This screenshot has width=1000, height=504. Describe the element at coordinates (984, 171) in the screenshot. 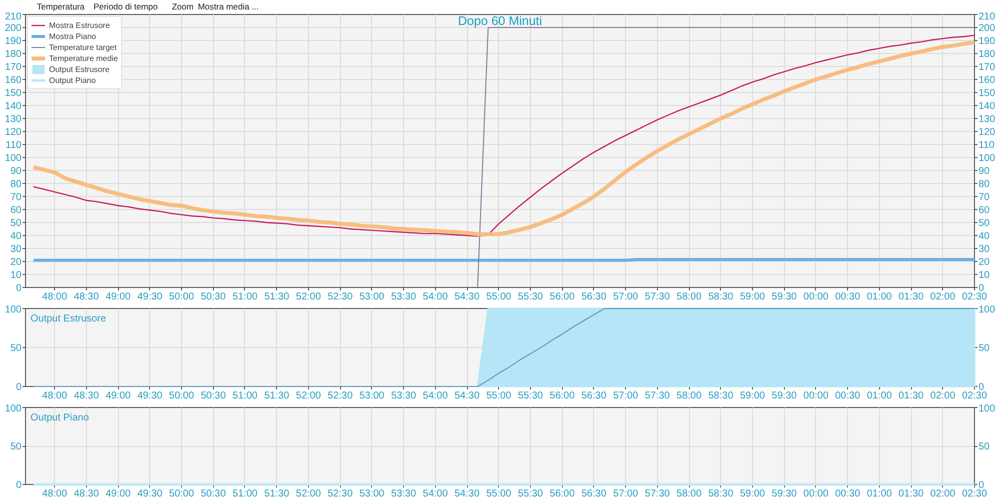

I see `y2-tick-label: 90` at that location.